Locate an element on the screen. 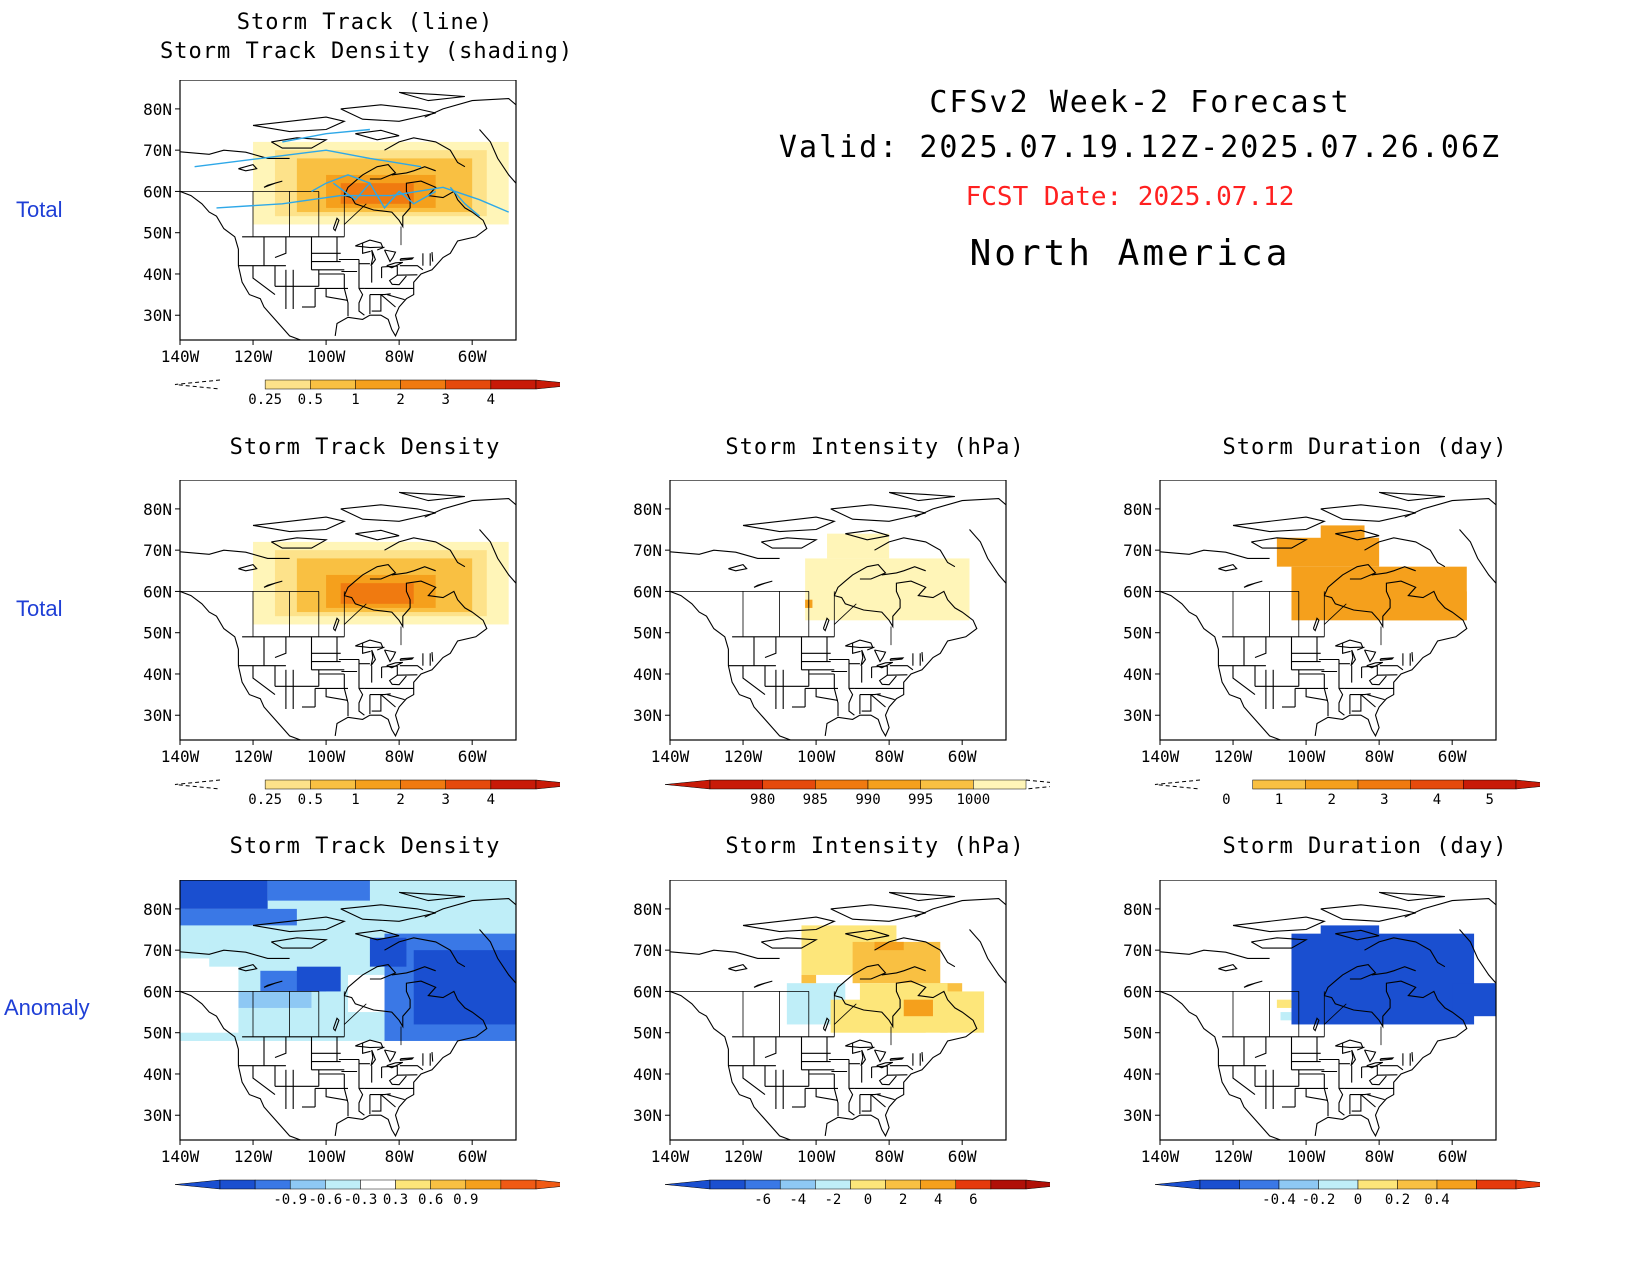  lon-tick-label: 120W is located at coordinates (1233, 756).